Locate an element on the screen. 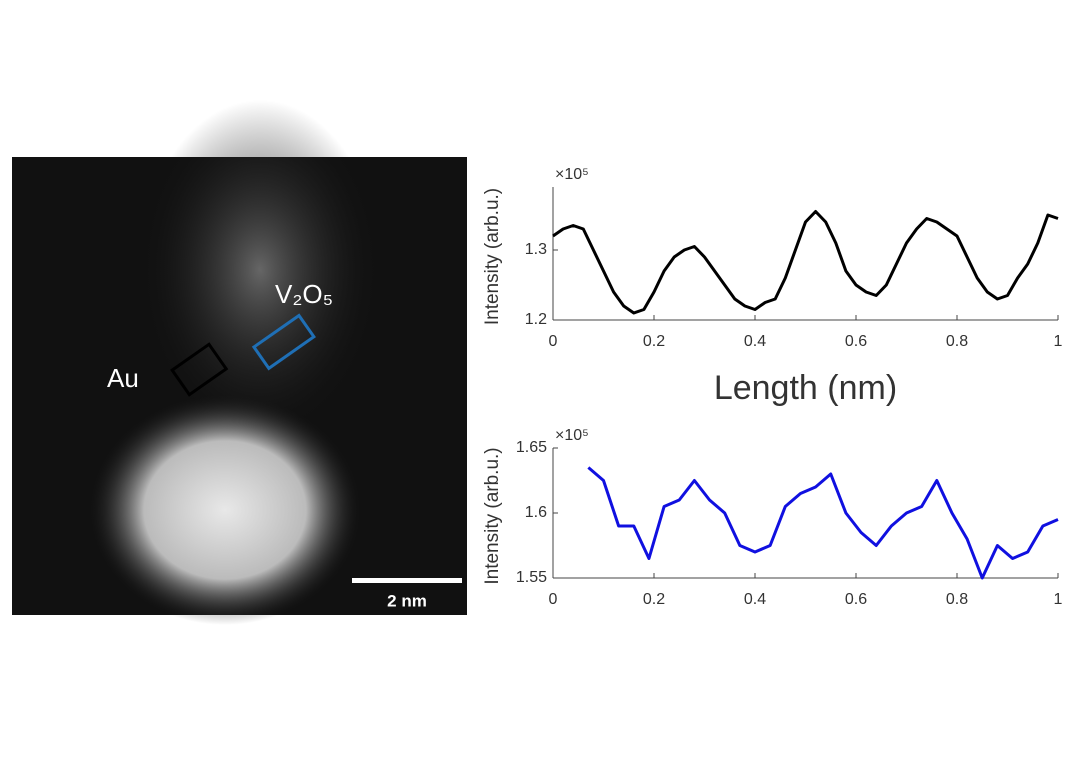  y-tick-label: 1.65 is located at coordinates (531, 447).